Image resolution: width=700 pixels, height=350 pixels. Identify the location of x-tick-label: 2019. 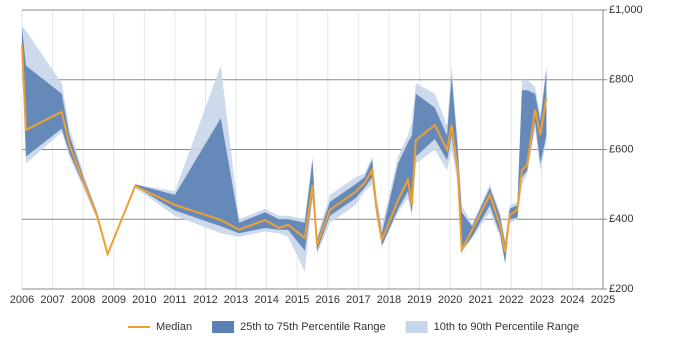
(419, 300).